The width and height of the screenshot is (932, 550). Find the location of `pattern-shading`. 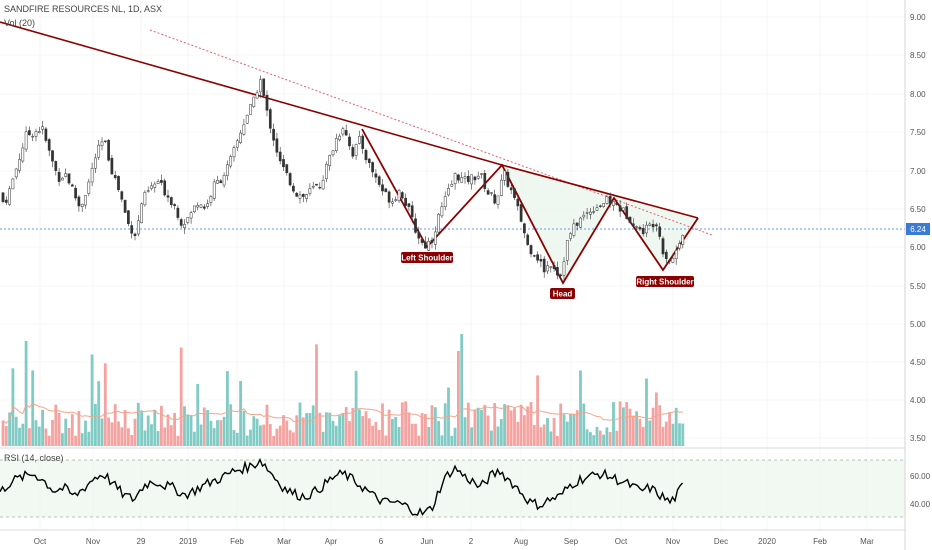

pattern-shading is located at coordinates (601, 224).